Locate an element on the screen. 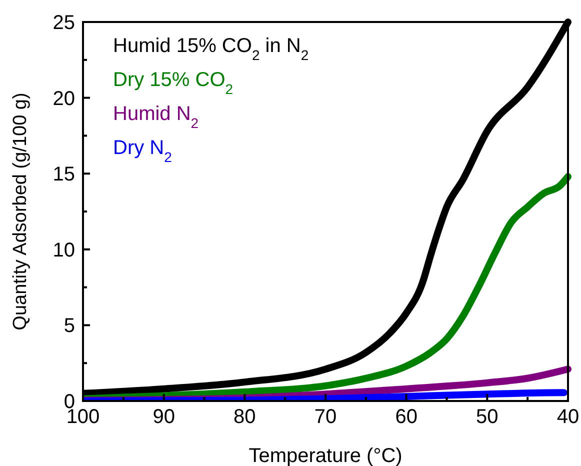  x-tick-label: 50 is located at coordinates (487, 417).